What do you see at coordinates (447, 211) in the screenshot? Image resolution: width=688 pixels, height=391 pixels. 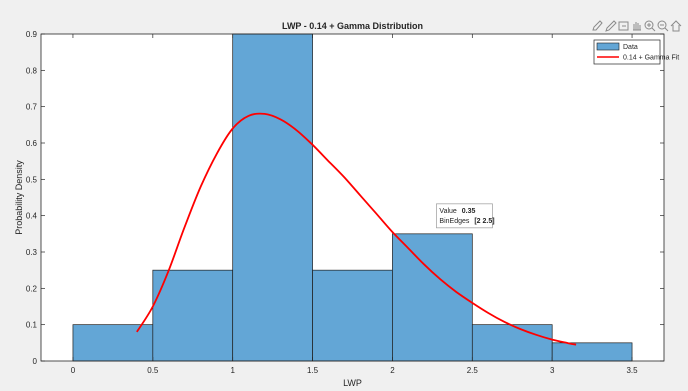 I see `data-tip-value-label: Value` at bounding box center [447, 211].